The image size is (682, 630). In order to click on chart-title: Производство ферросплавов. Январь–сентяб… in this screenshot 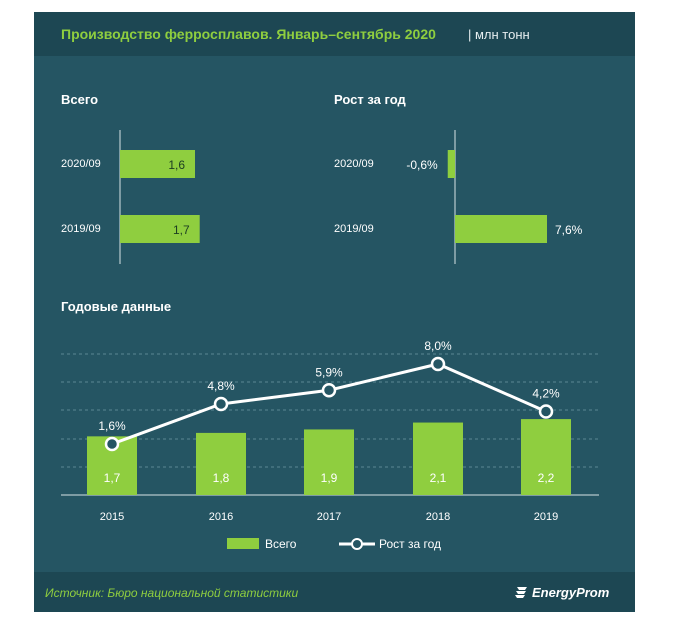, I will do `click(248, 34)`.